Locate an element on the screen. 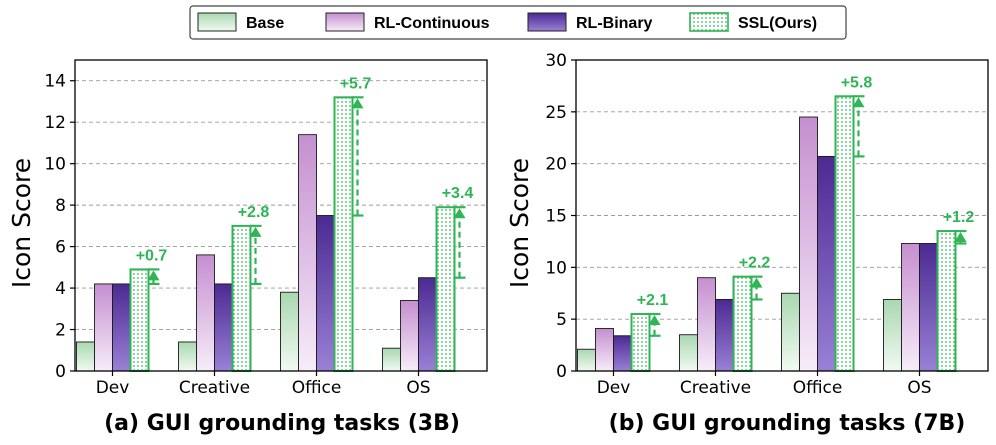 Image resolution: width=996 pixels, height=445 pixels. legend-swatch-rl-binary is located at coordinates (547, 22).